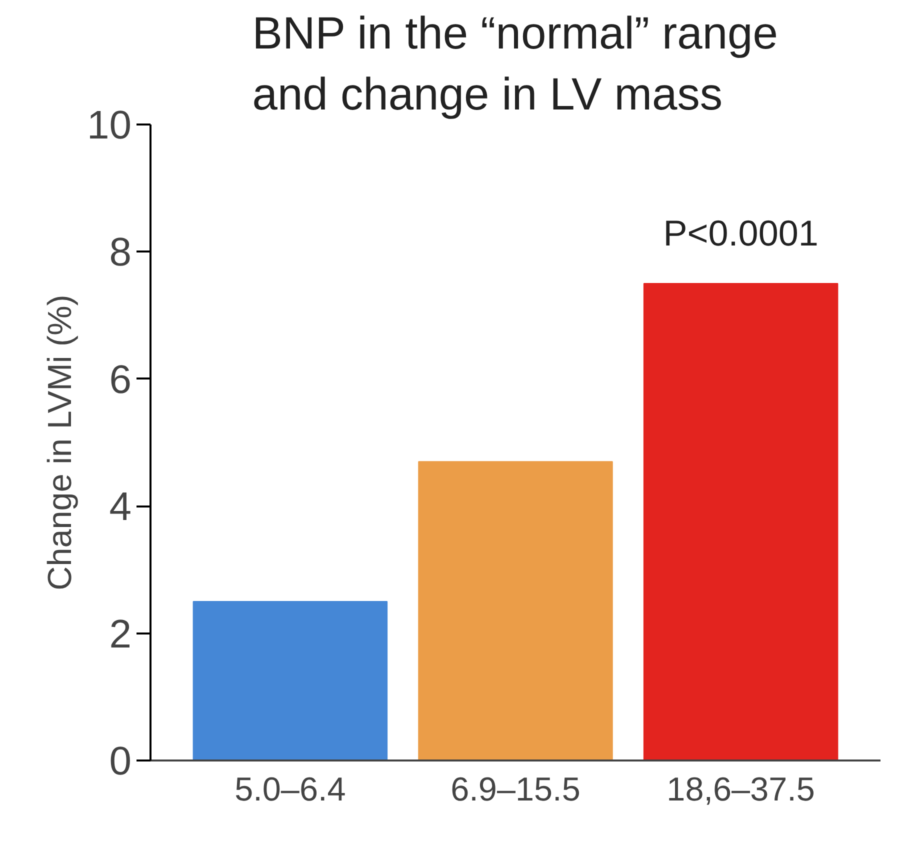  I want to click on y-tick-label: 0, so click(120, 762).